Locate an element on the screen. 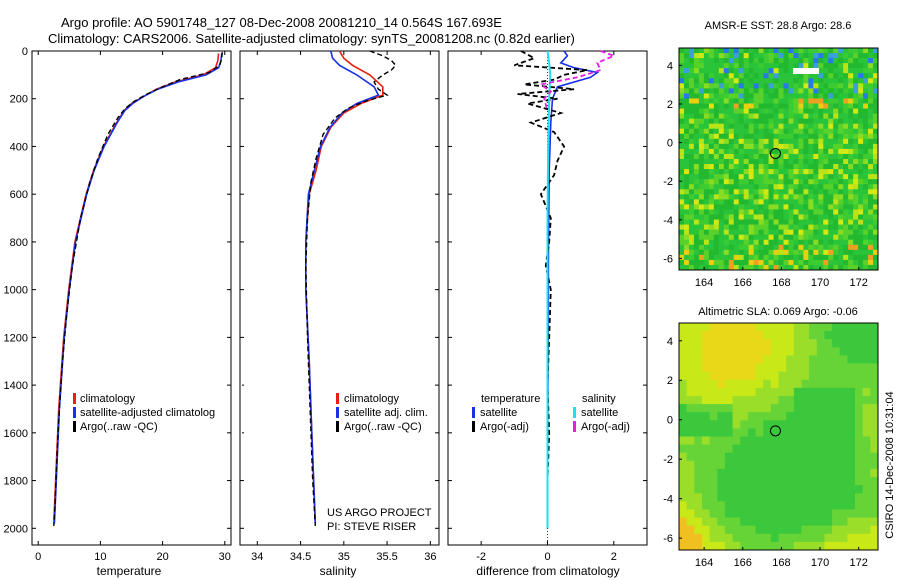 Image resolution: width=900 pixels, height=580 pixels. x-tick-label: 2 is located at coordinates (614, 557).